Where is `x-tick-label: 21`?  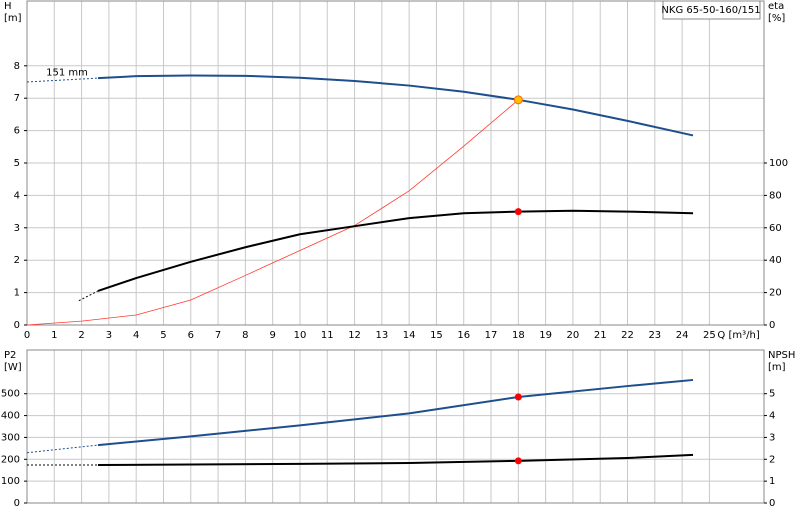 x-tick-label: 21 is located at coordinates (600, 335).